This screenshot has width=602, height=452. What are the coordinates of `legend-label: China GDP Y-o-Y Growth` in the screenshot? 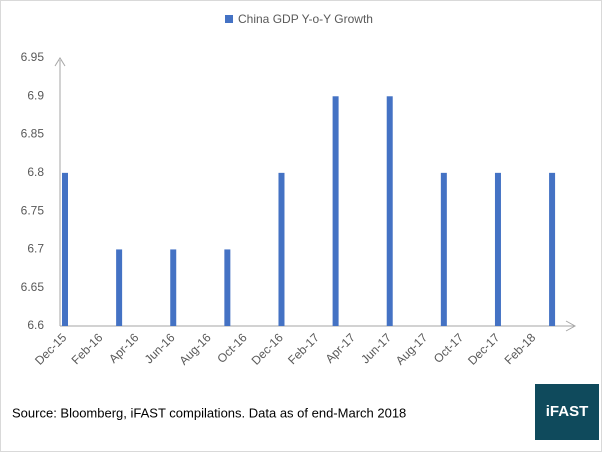 It's located at (305, 19).